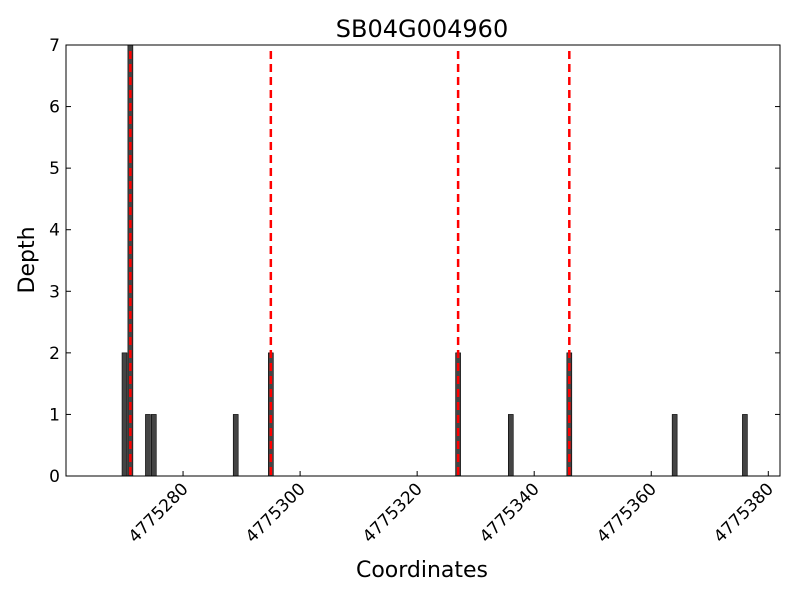 This screenshot has height=600, width=800. Describe the element at coordinates (159, 513) in the screenshot. I see `x-tick-label-0: 4775280` at that location.